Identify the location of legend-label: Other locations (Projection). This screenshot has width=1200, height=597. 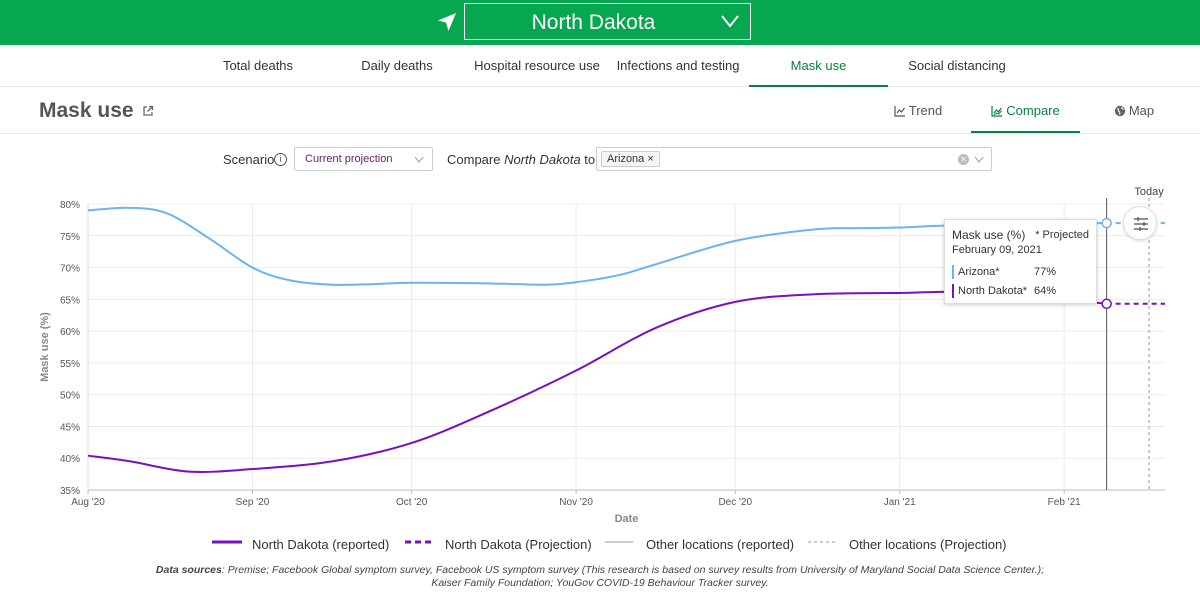
(928, 544).